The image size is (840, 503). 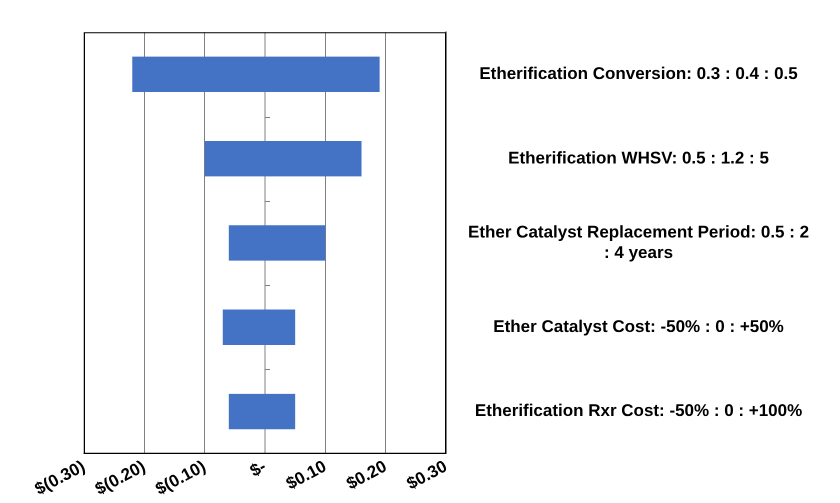 What do you see at coordinates (258, 468) in the screenshot?
I see `x-tick-label: $-` at bounding box center [258, 468].